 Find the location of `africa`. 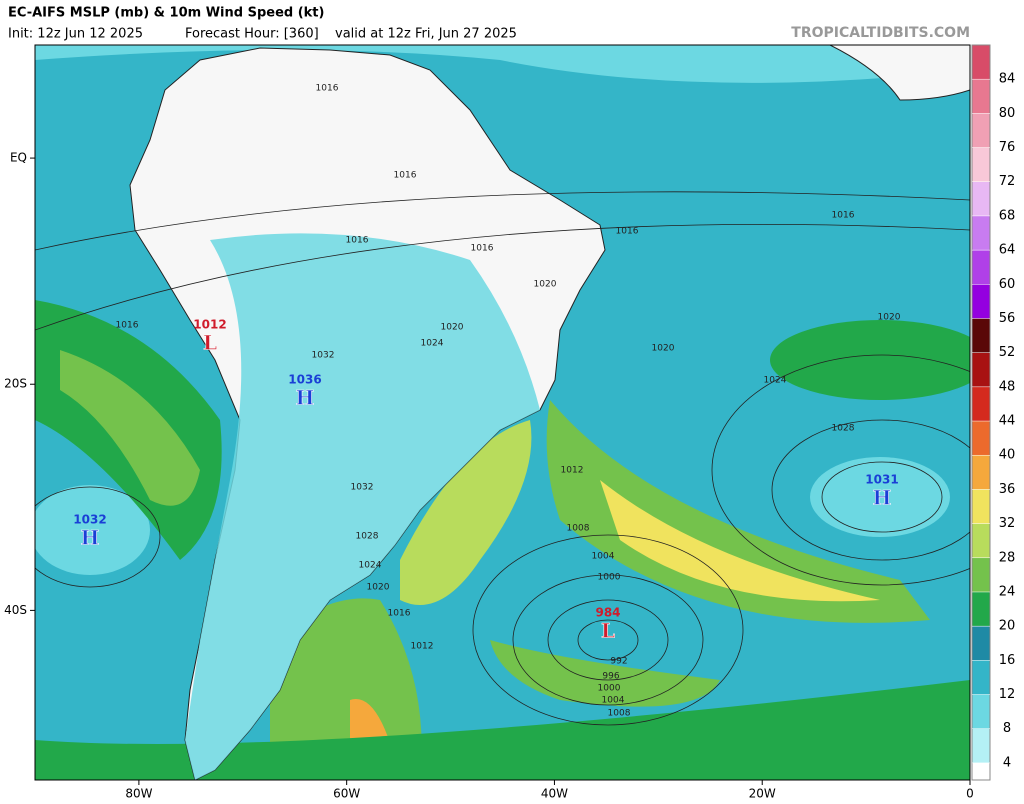

africa is located at coordinates (899, 73).